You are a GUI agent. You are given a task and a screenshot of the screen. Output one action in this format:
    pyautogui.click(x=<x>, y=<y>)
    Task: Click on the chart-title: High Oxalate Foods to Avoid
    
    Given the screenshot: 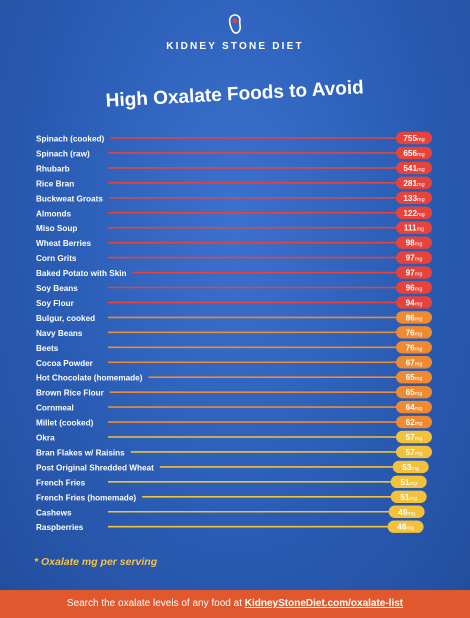 What is the action you would take?
    pyautogui.click(x=234, y=94)
    